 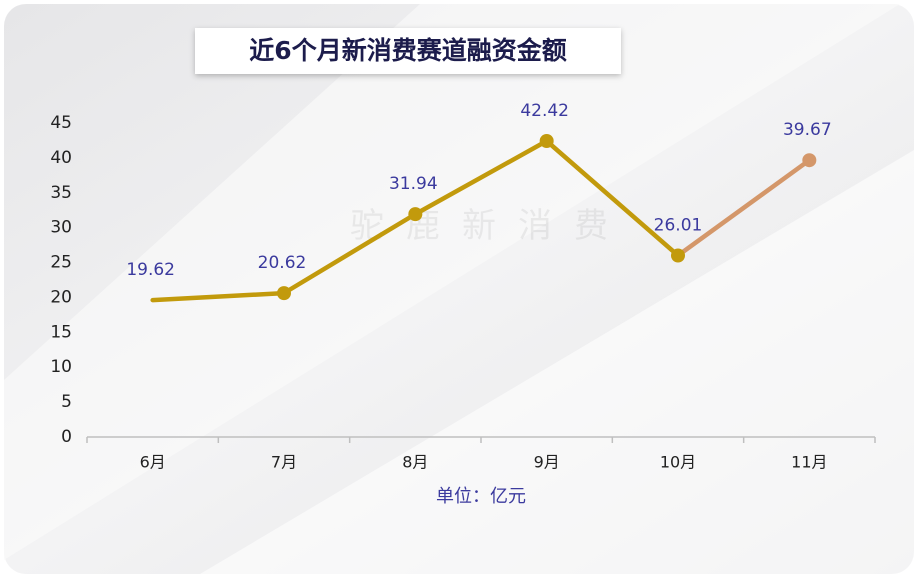 What do you see at coordinates (61, 332) in the screenshot?
I see `y-tick-label: 15` at bounding box center [61, 332].